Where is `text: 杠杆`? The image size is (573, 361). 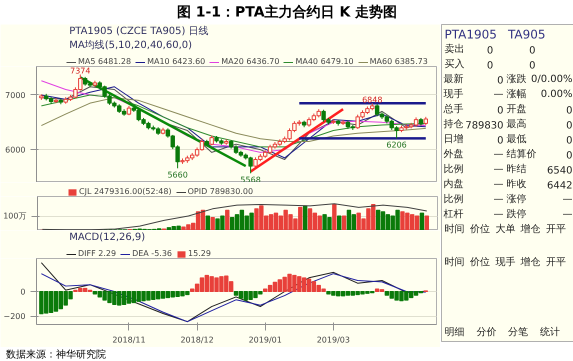 text: 杠杆 is located at coordinates (453, 214).